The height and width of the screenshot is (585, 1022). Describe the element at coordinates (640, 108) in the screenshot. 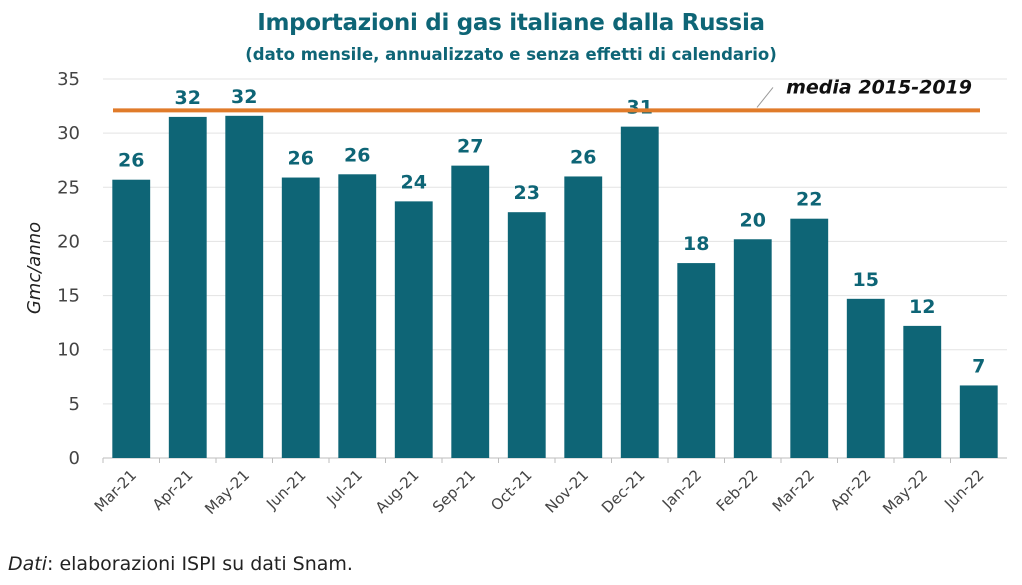

I see `data-label: 31` at that location.